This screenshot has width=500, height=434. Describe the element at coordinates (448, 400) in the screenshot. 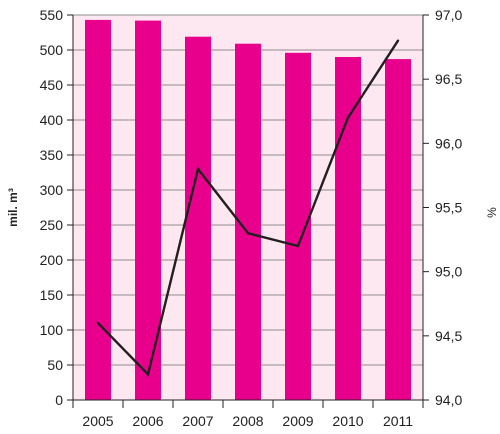

I see `y2-tick-label: 94,0` at that location.